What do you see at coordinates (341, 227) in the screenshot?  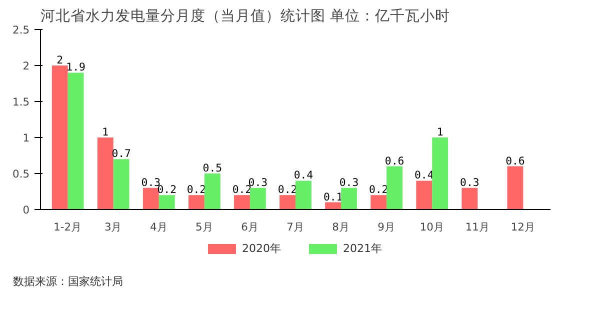 I see `x-tick-label: 8月` at bounding box center [341, 227].